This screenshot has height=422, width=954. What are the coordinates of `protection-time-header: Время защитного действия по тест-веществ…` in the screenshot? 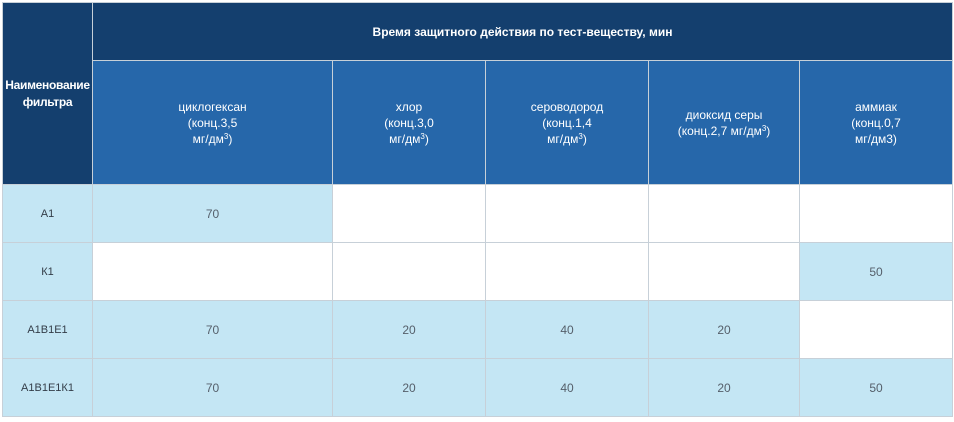 It's located at (522, 31).